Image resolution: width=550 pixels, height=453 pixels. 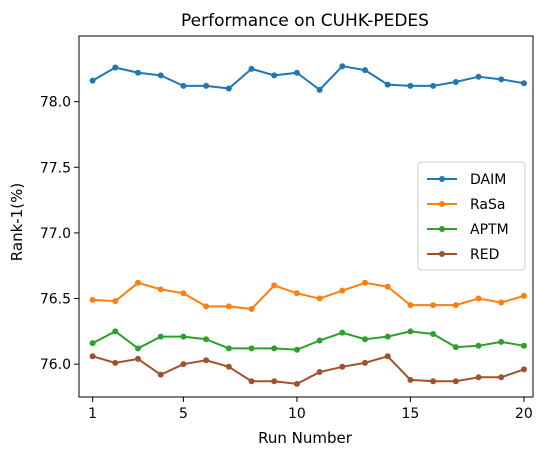 I want to click on series-red, so click(x=308, y=370).